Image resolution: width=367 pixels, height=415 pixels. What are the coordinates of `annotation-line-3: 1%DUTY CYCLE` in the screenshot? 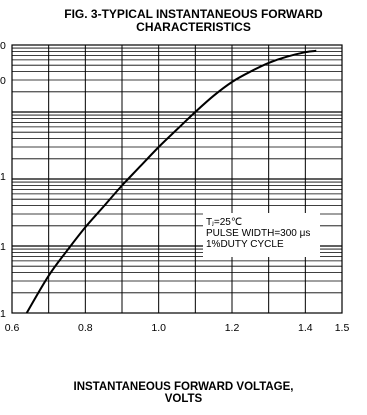 It's located at (245, 244).